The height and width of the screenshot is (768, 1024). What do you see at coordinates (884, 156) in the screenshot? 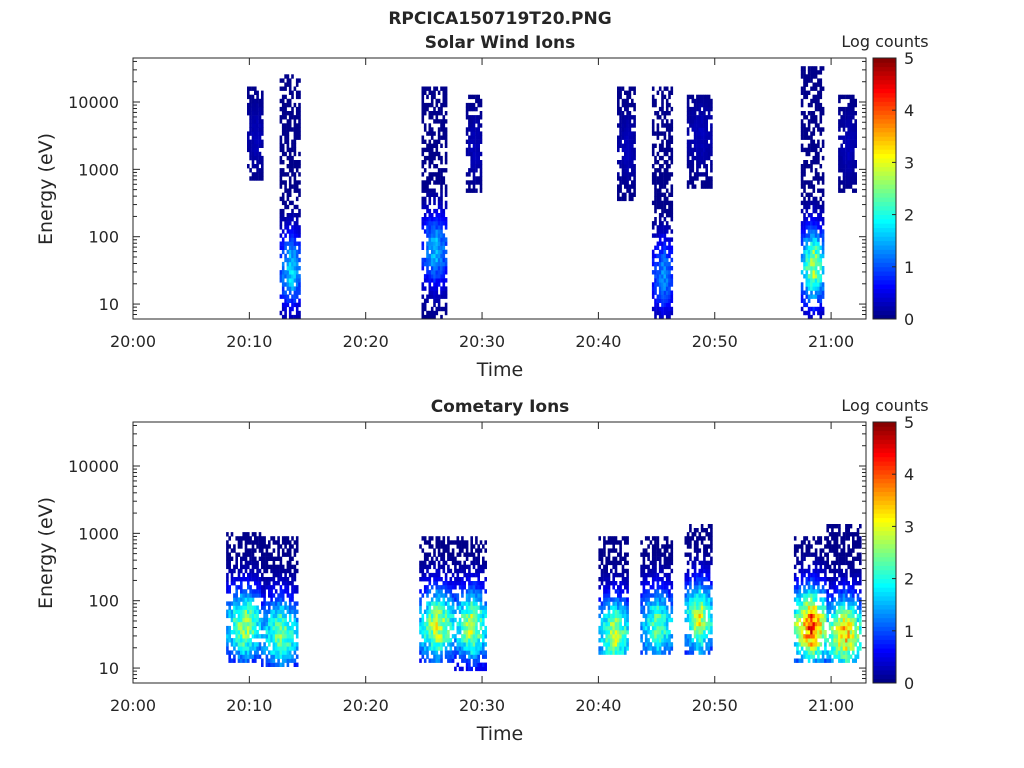
I see `colorbar-step` at bounding box center [884, 156].